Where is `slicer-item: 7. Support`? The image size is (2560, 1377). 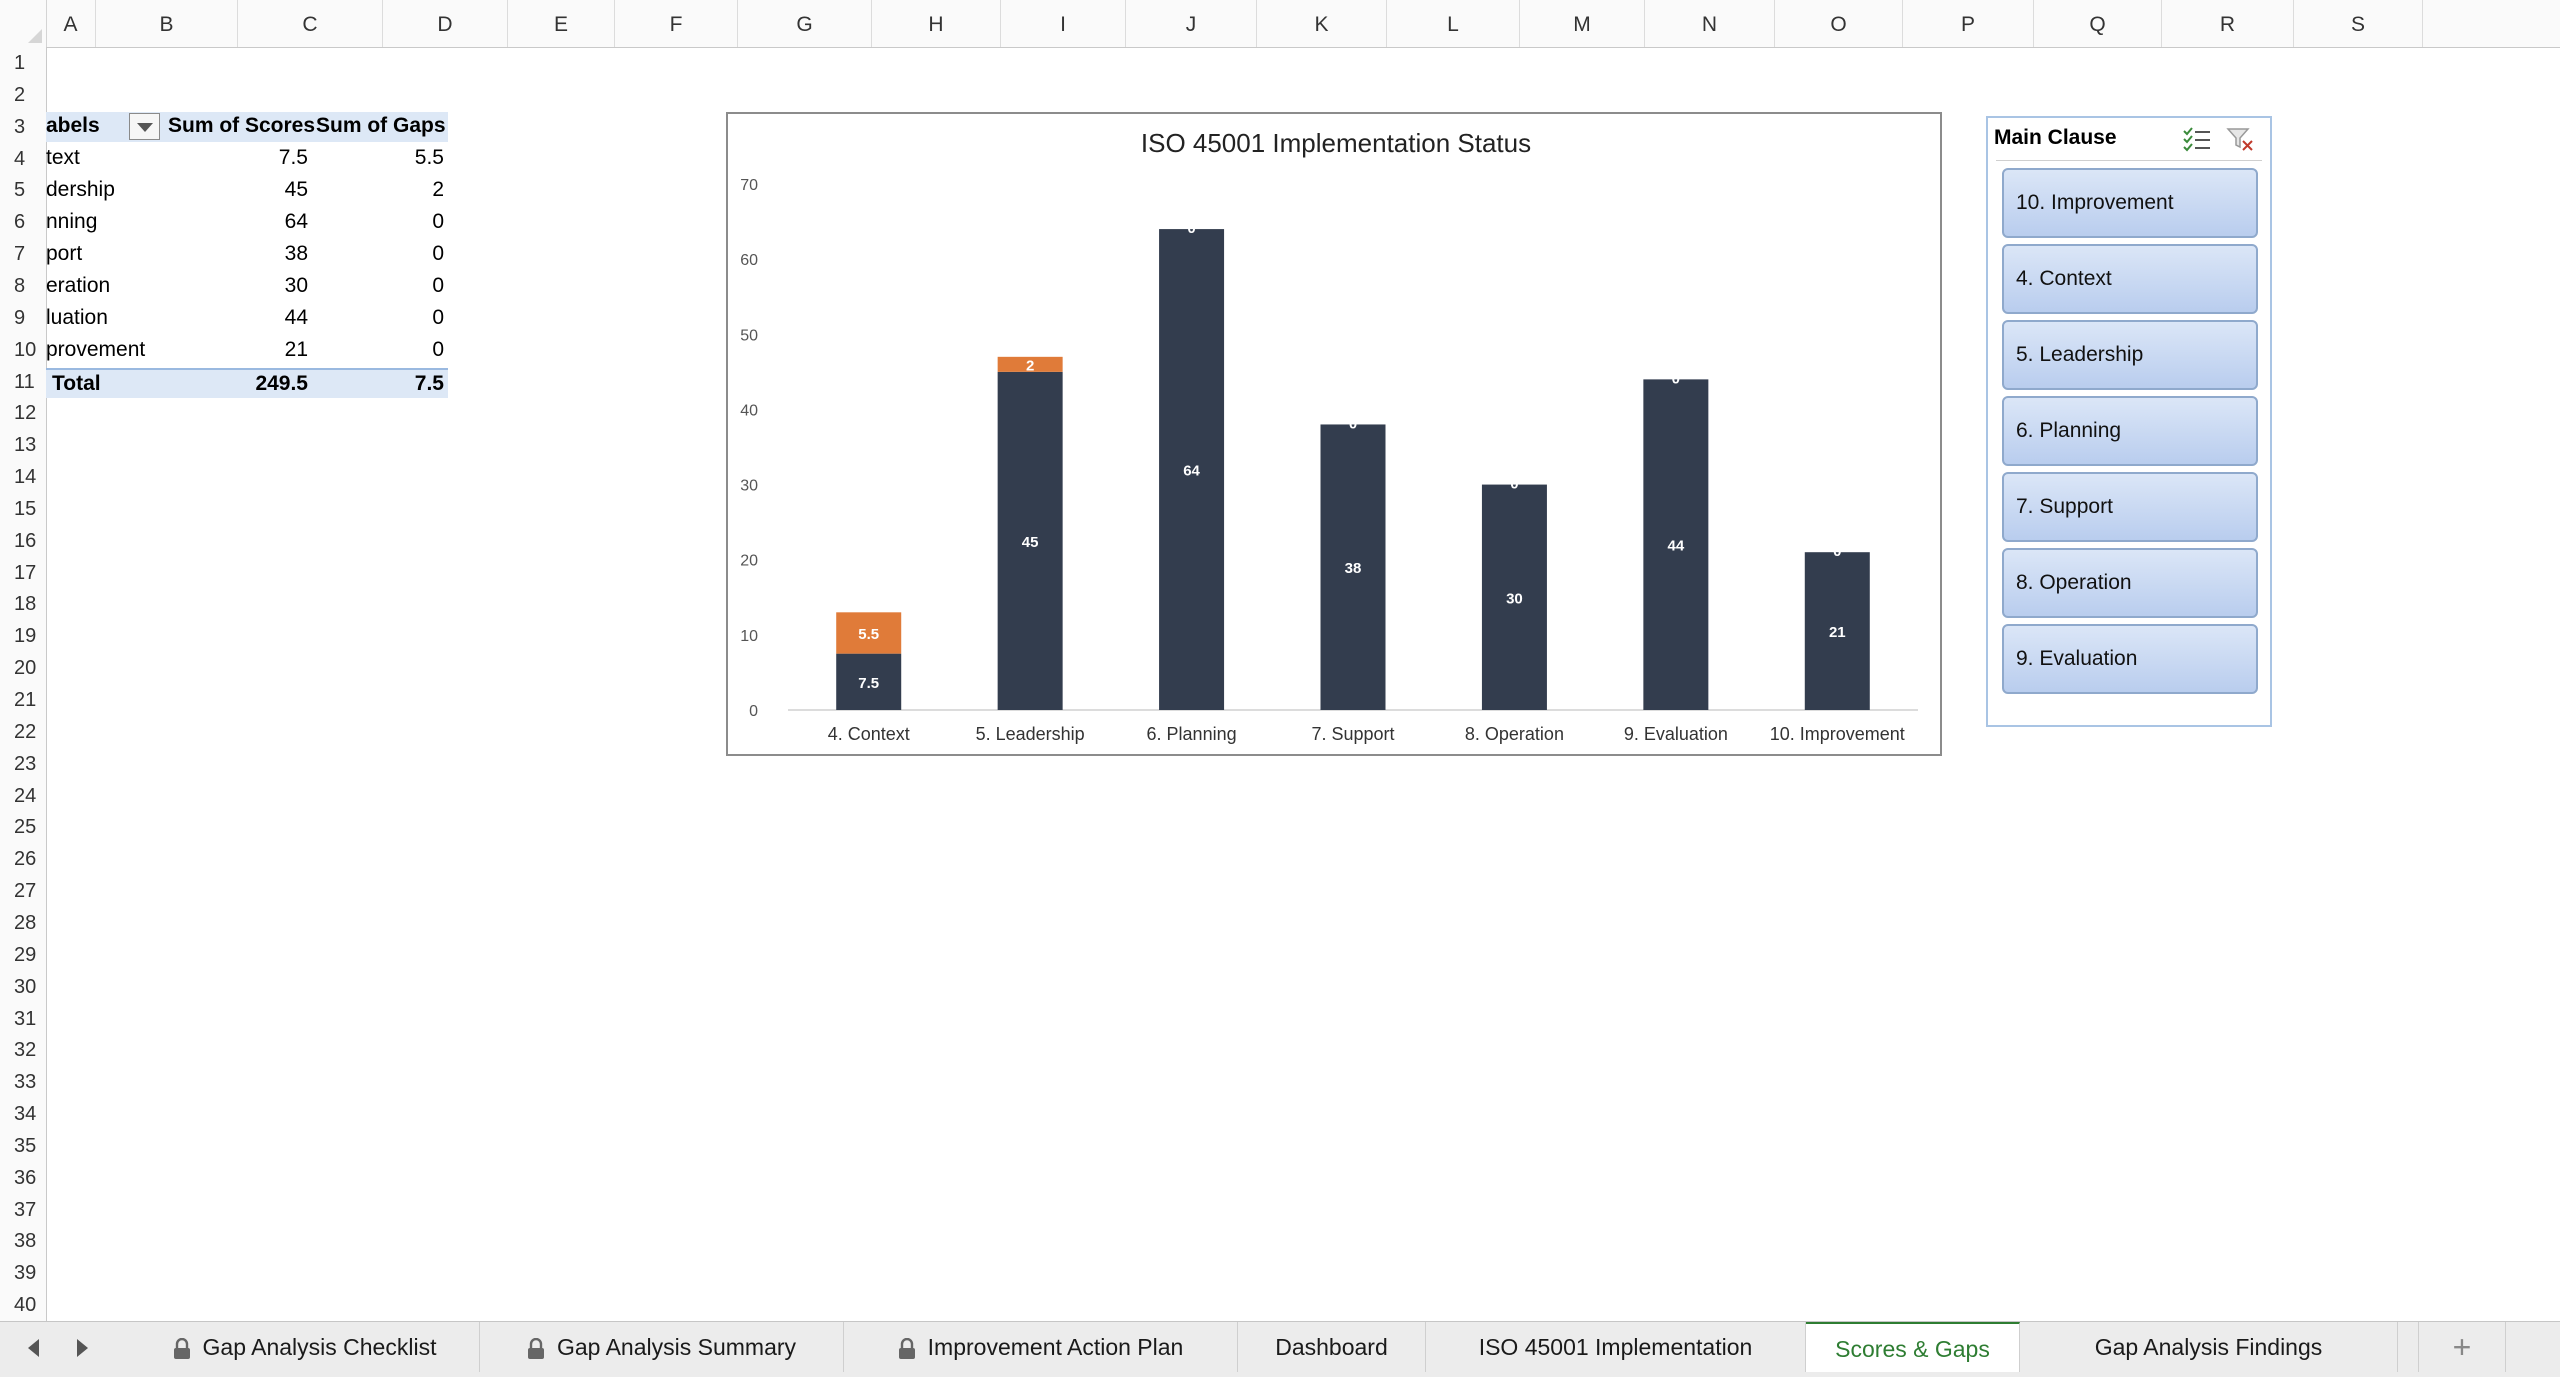 slicer-item: 7. Support is located at coordinates (2130, 507).